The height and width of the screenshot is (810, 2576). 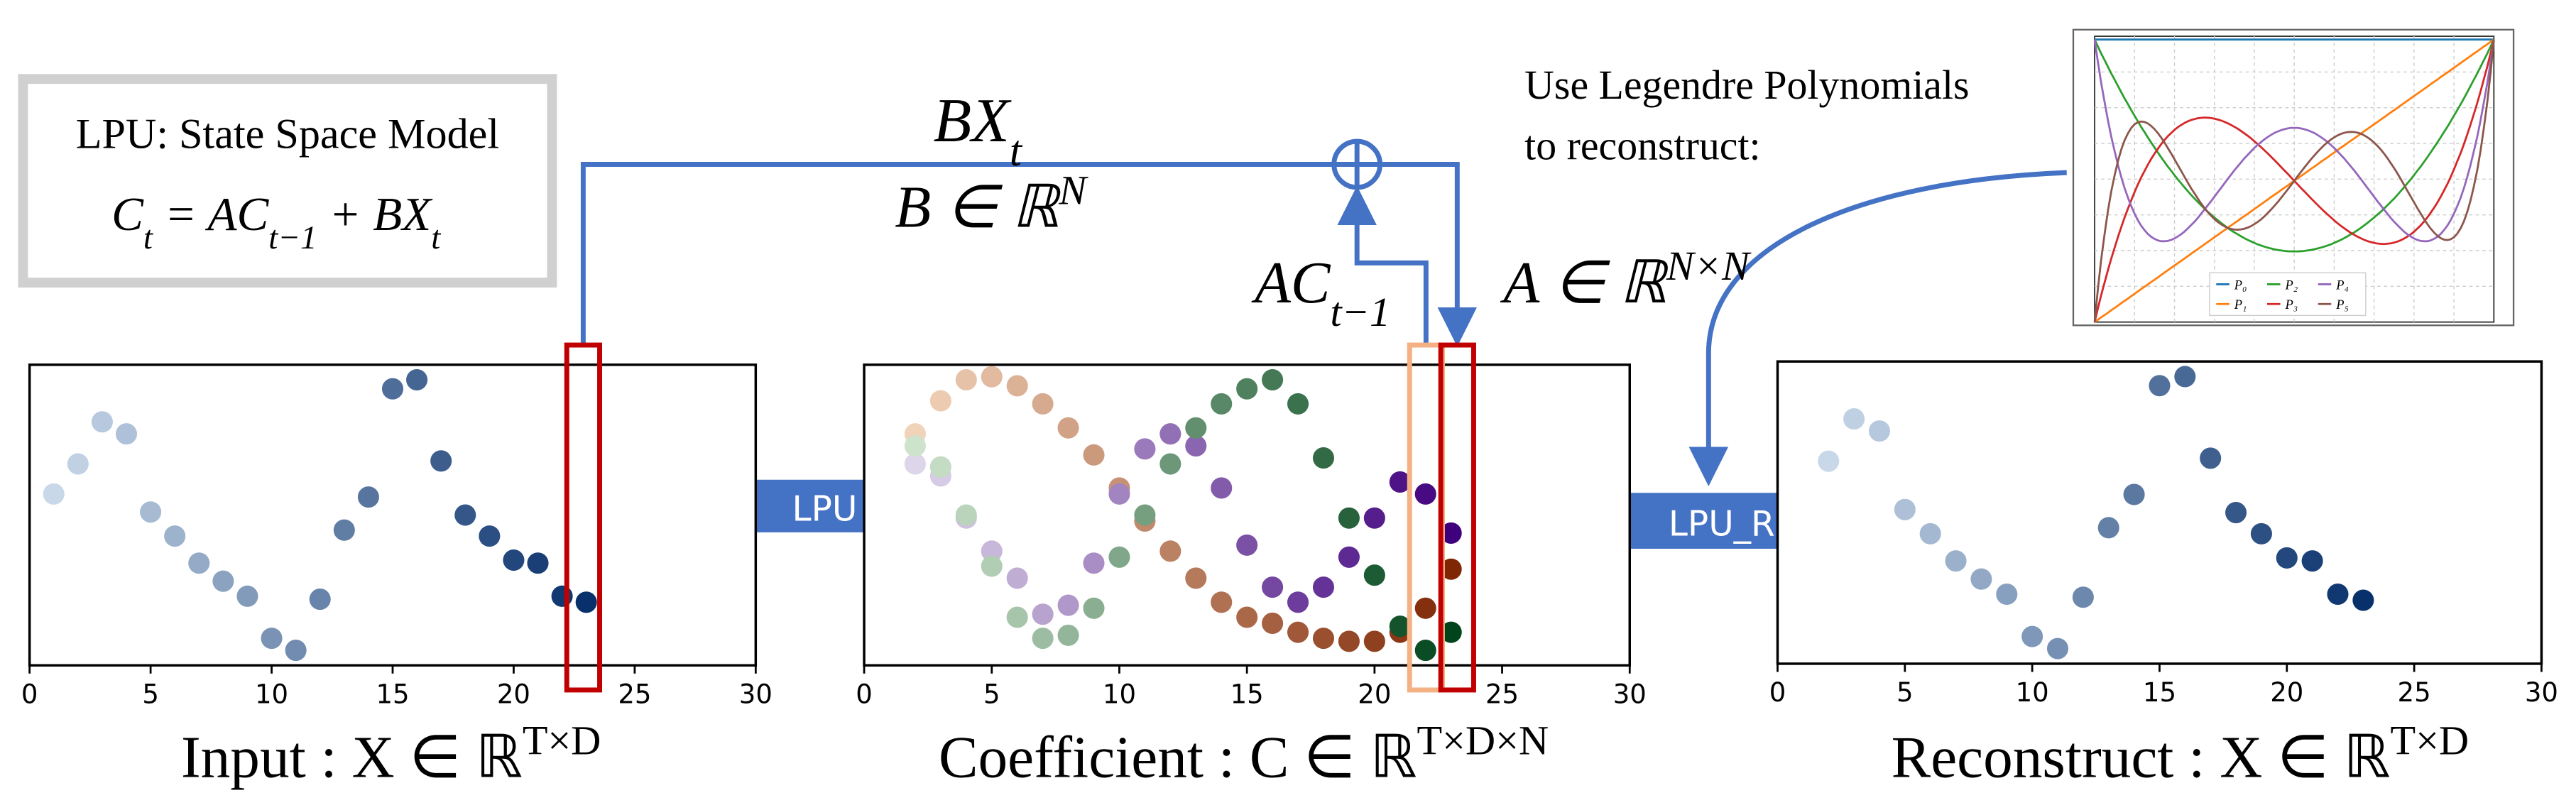 What do you see at coordinates (1073, 190) in the screenshot?
I see `math-part: N` at bounding box center [1073, 190].